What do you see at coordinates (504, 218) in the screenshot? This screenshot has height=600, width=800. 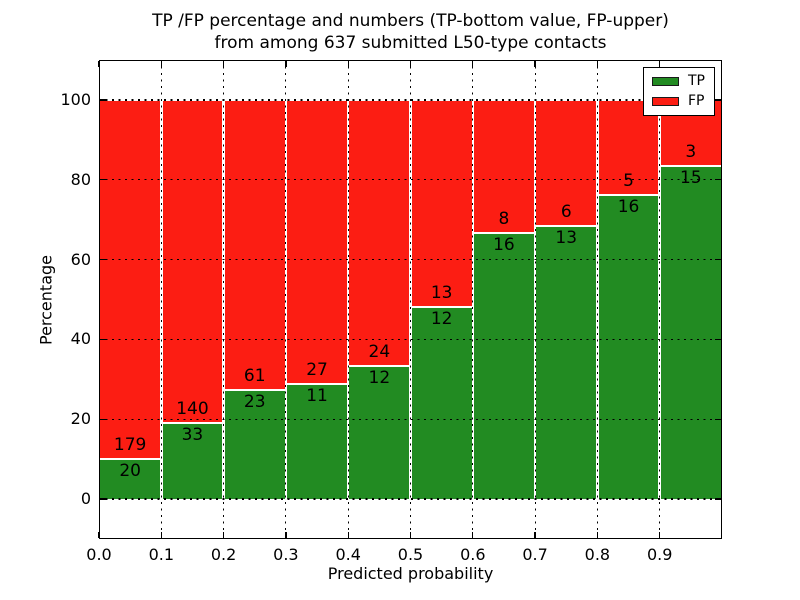 I see `fp-count-label: 8` at bounding box center [504, 218].